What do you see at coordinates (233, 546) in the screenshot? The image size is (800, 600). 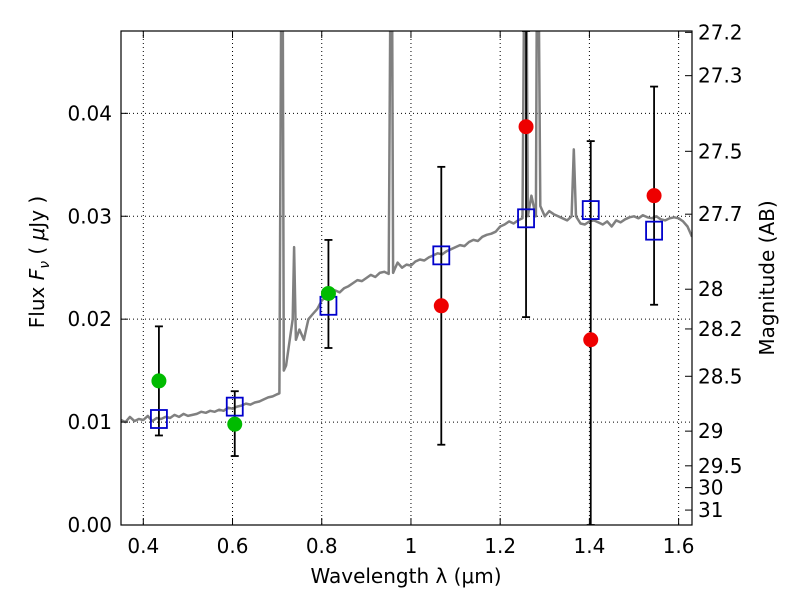 I see `x-tick-label: 0.6` at bounding box center [233, 546].